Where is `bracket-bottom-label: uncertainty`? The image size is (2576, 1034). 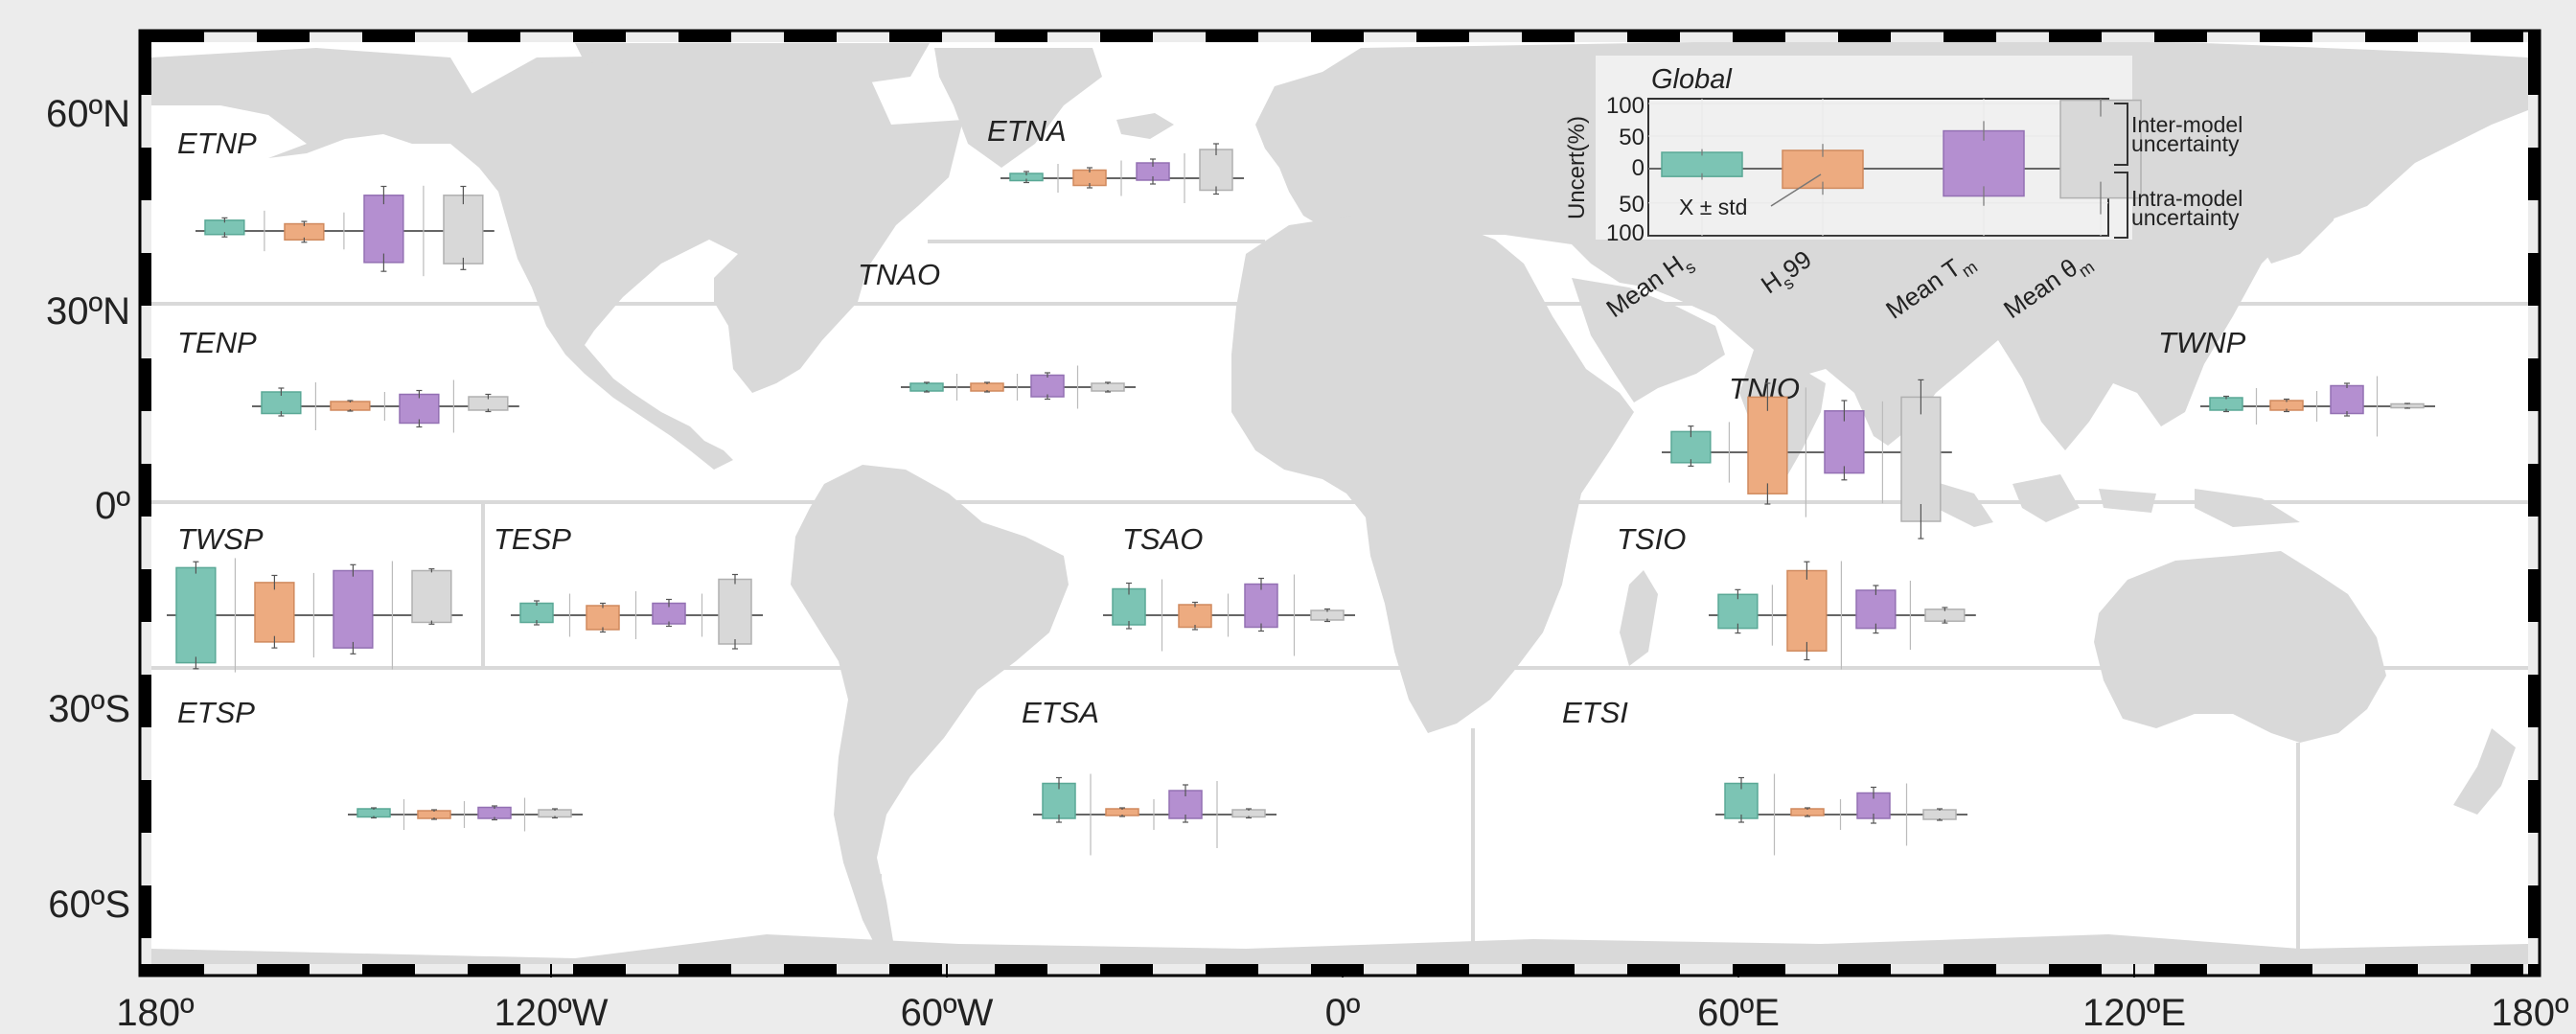 bracket-bottom-label: uncertainty is located at coordinates (2185, 217).